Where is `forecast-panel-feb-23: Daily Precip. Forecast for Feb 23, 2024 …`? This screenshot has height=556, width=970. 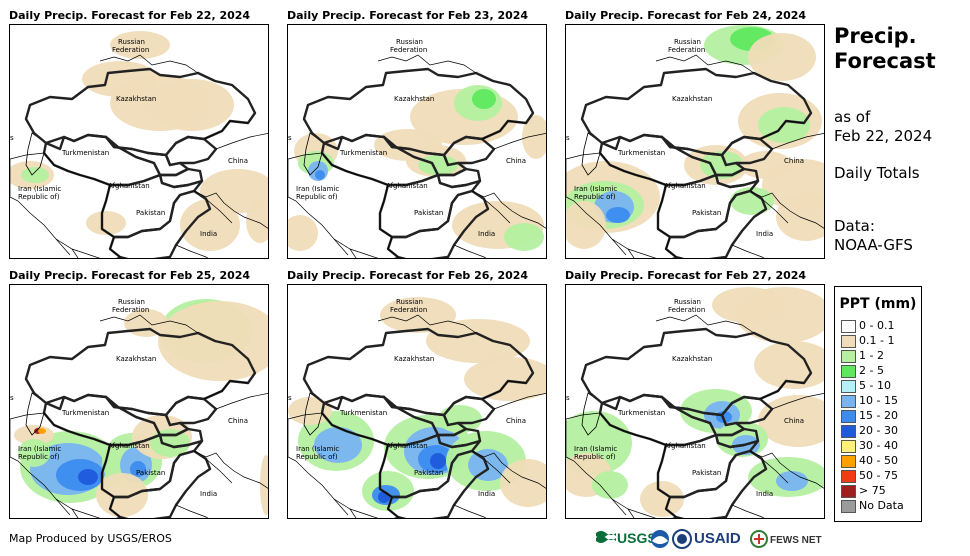
forecast-panel-feb-23: Daily Precip. Forecast for Feb 23, 2024 … is located at coordinates (418, 137).